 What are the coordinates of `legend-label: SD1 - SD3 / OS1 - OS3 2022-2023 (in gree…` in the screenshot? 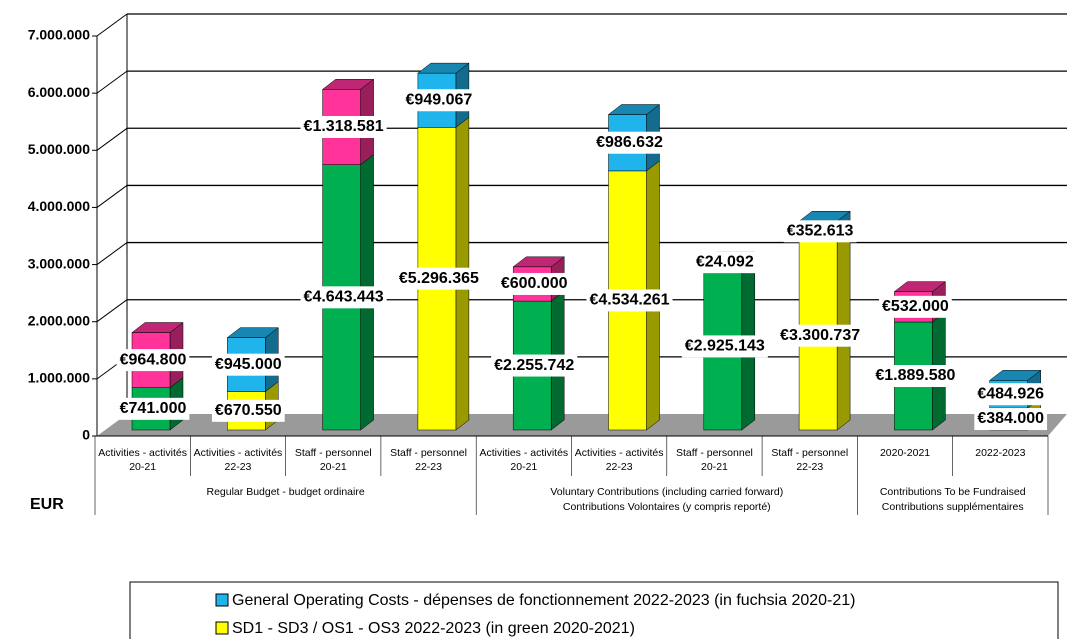 It's located at (433, 628).